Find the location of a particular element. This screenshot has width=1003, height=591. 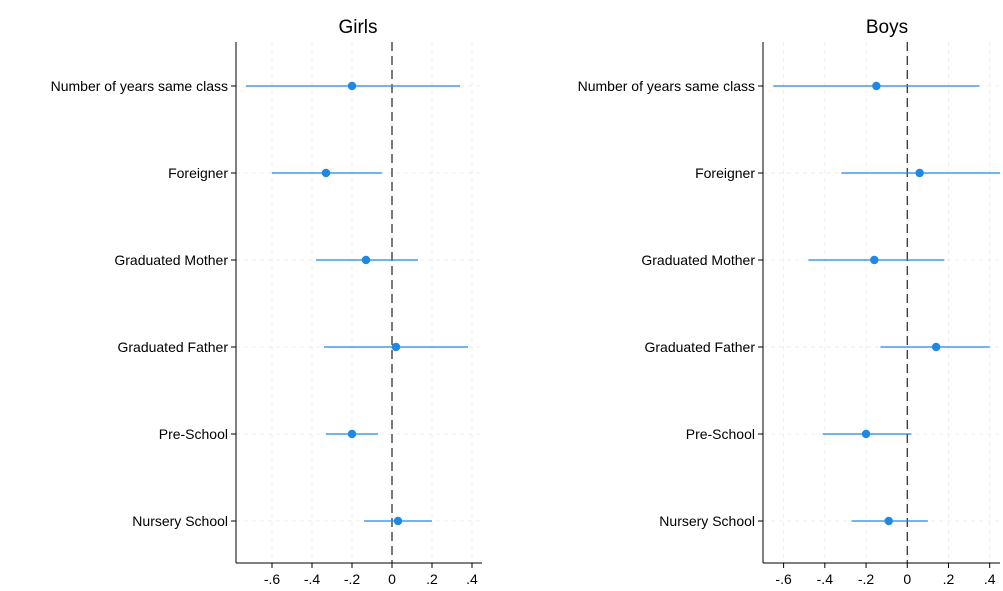

panel-title-boys: Boys is located at coordinates (887, 27).